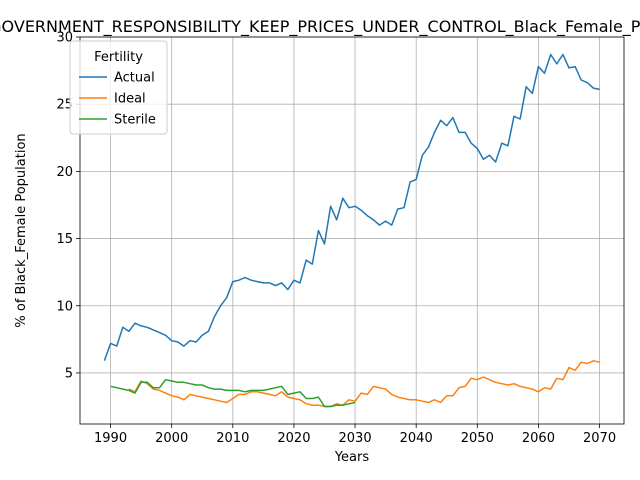 The width and height of the screenshot is (640, 480). What do you see at coordinates (130, 99) in the screenshot?
I see `legend-label-ideal: Ideal` at bounding box center [130, 99].